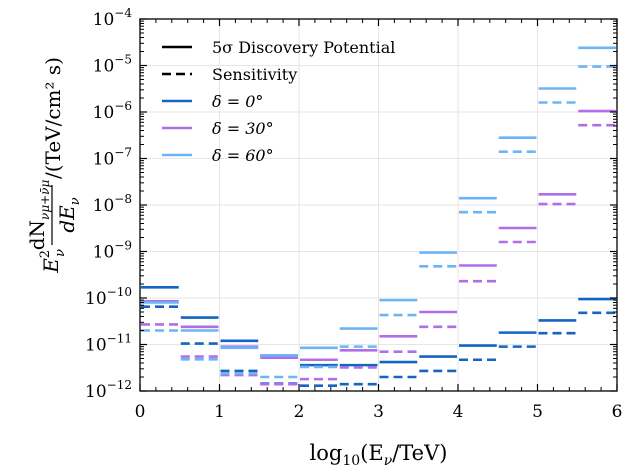  Describe the element at coordinates (53, 261) in the screenshot. I see `y-label-prefix: E2ν` at that location.